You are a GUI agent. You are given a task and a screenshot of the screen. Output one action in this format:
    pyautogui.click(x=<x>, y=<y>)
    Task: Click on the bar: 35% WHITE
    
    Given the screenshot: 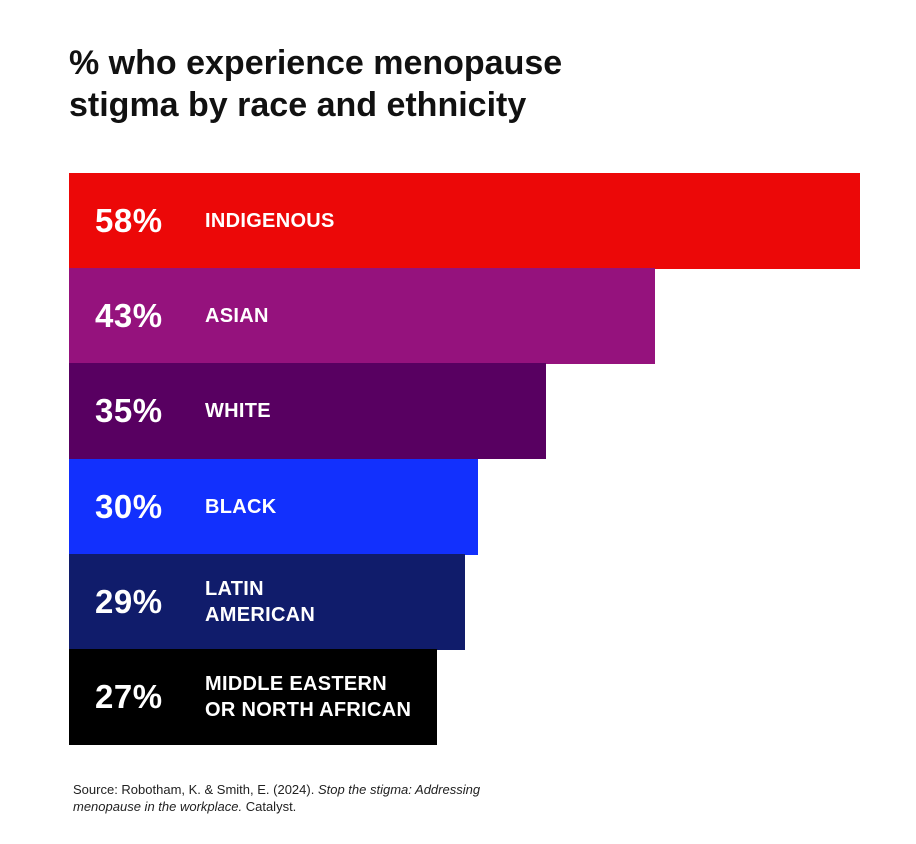 What is the action you would take?
    pyautogui.click(x=307, y=411)
    